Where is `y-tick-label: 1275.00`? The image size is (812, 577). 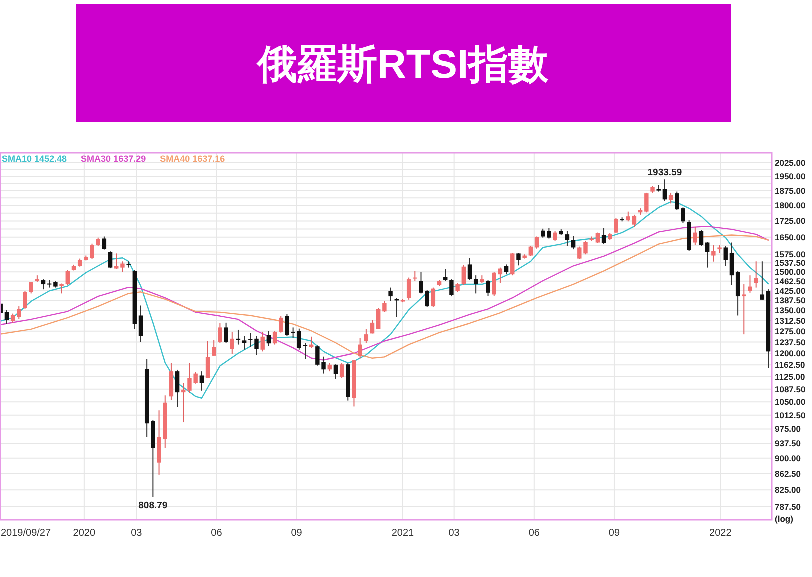
y-tick-label: 1275.00 is located at coordinates (790, 331).